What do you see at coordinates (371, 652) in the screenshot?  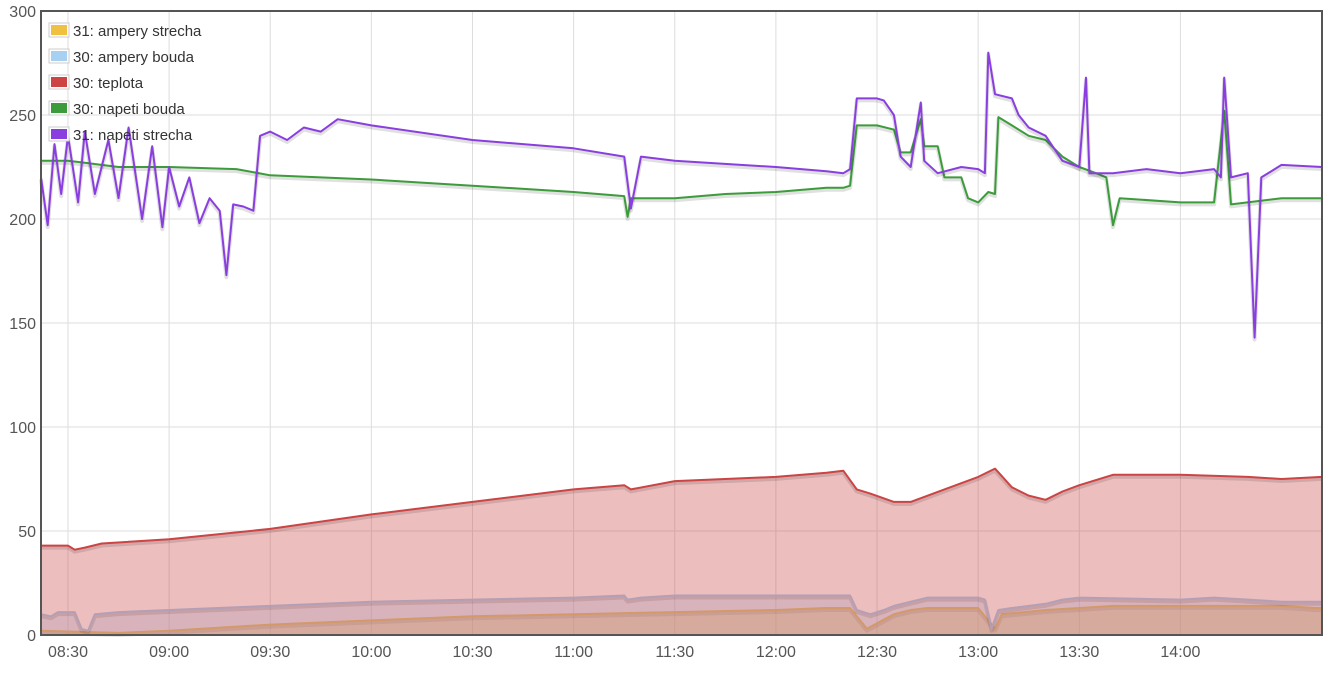 I see `x-tick-label: 10:00` at bounding box center [371, 652].